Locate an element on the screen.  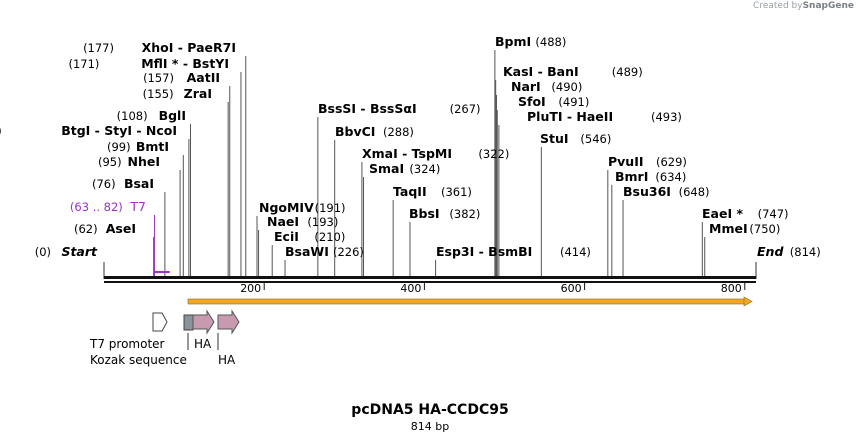
site-t7-pos: (63 .. 82) is located at coordinates (96, 207).